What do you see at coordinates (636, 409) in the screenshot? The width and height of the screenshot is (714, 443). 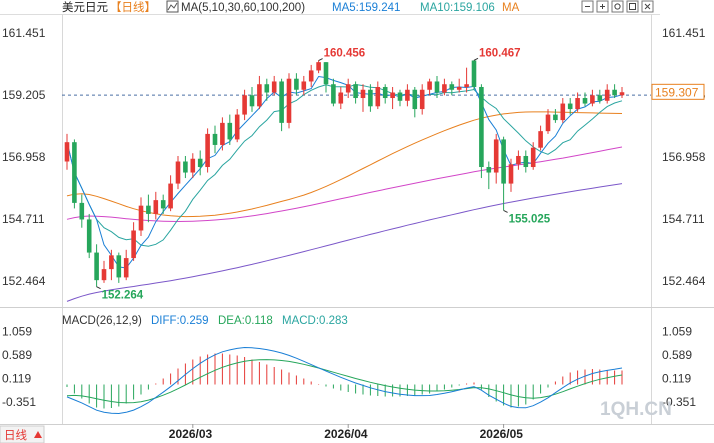 I see `watermark: 1QH.CN` at bounding box center [636, 409].